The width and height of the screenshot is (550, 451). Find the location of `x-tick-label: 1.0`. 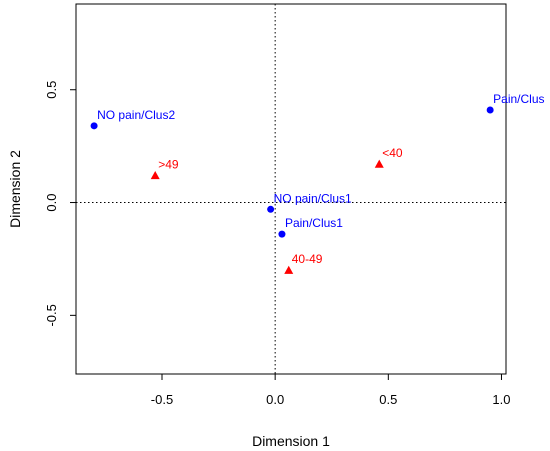

x-tick-label: 1.0 is located at coordinates (501, 399).